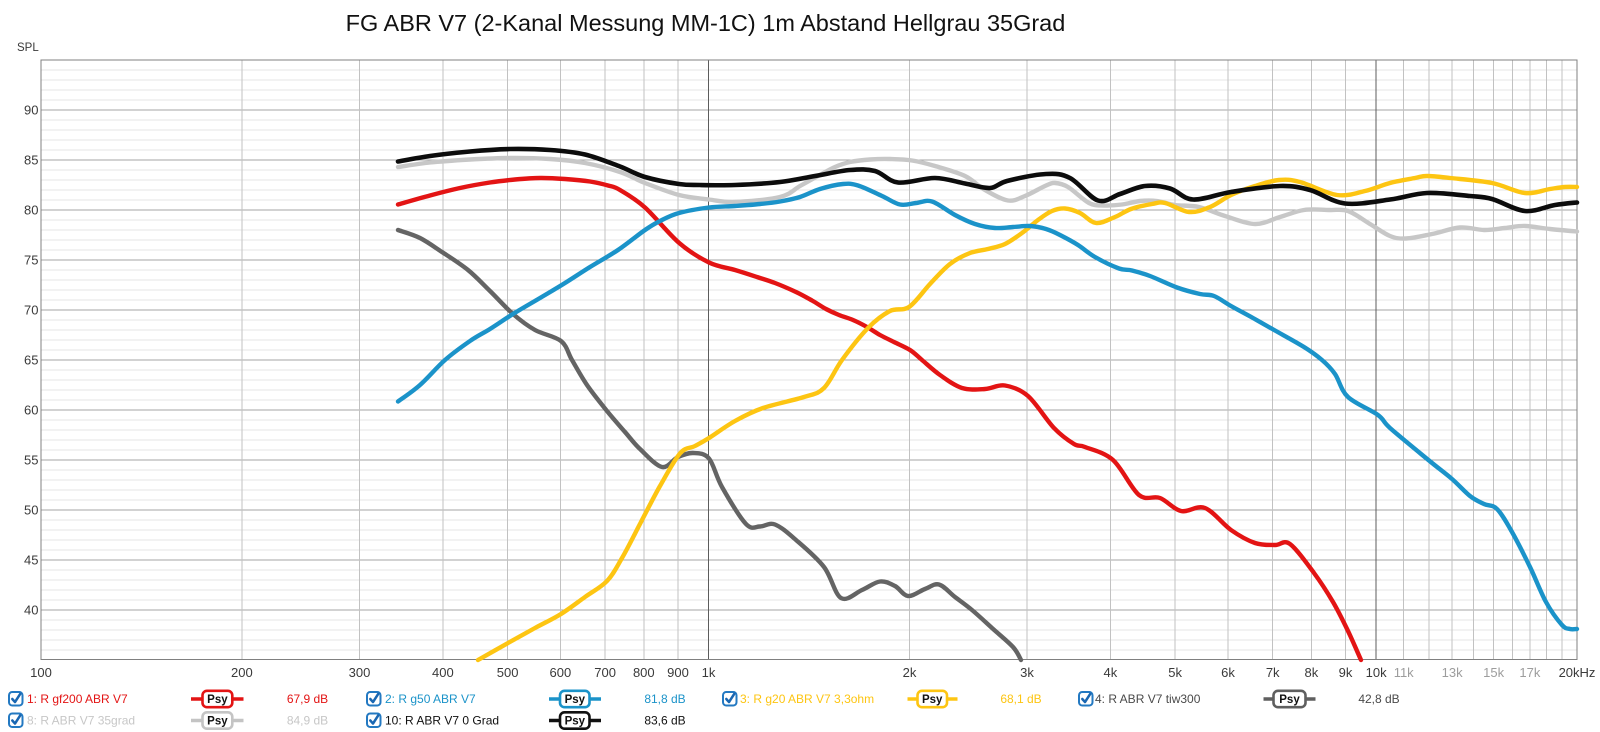 The width and height of the screenshot is (1600, 732). I want to click on svg-text: 81,8 dB, so click(664, 699).